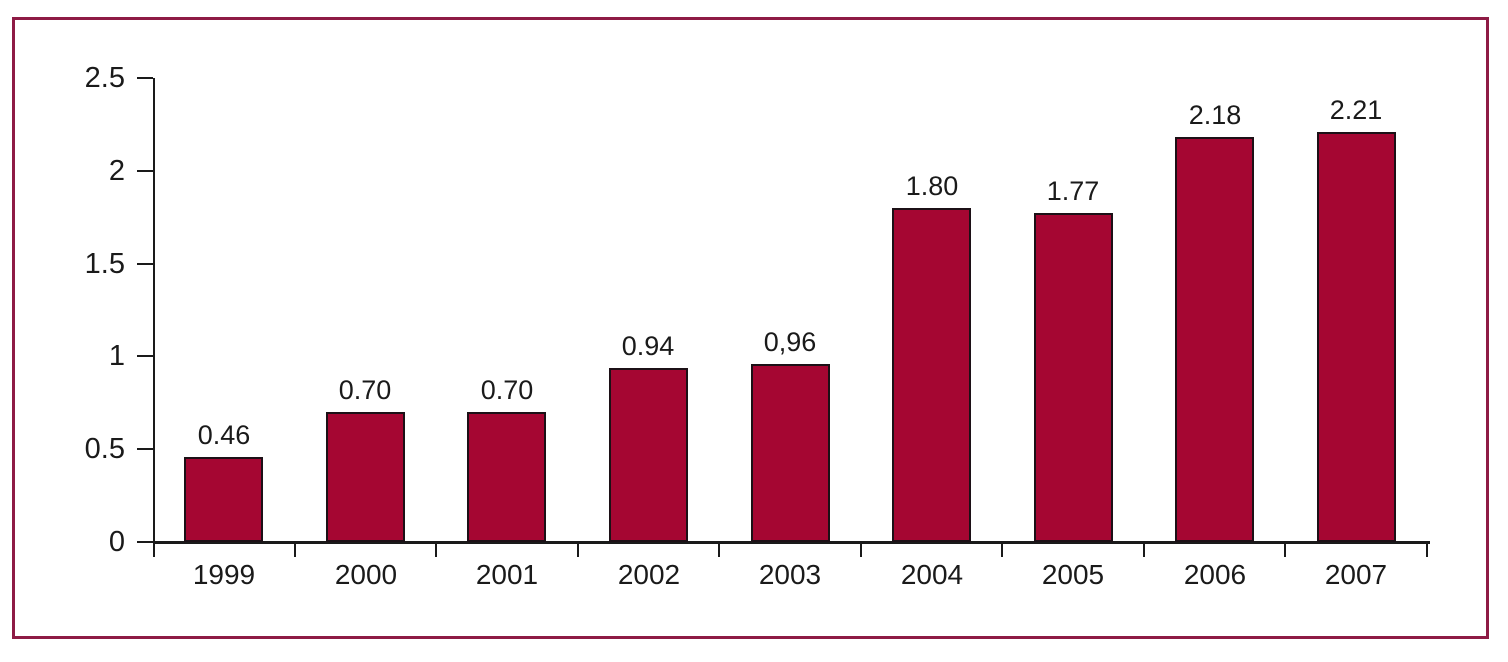 The width and height of the screenshot is (1508, 662). I want to click on y-axis-tick-label: 0, so click(116, 542).